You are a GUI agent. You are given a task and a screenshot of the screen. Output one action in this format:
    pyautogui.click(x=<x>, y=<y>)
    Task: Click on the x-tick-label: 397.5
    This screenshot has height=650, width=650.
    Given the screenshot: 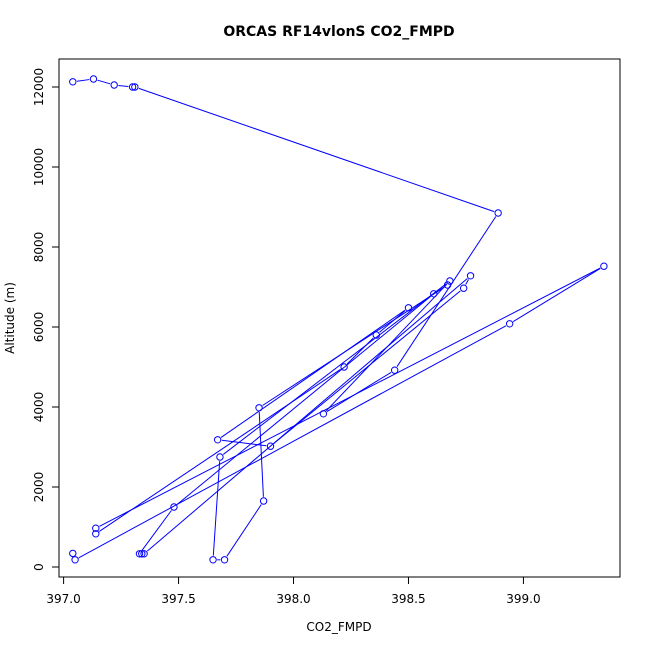 What is the action you would take?
    pyautogui.click(x=178, y=599)
    